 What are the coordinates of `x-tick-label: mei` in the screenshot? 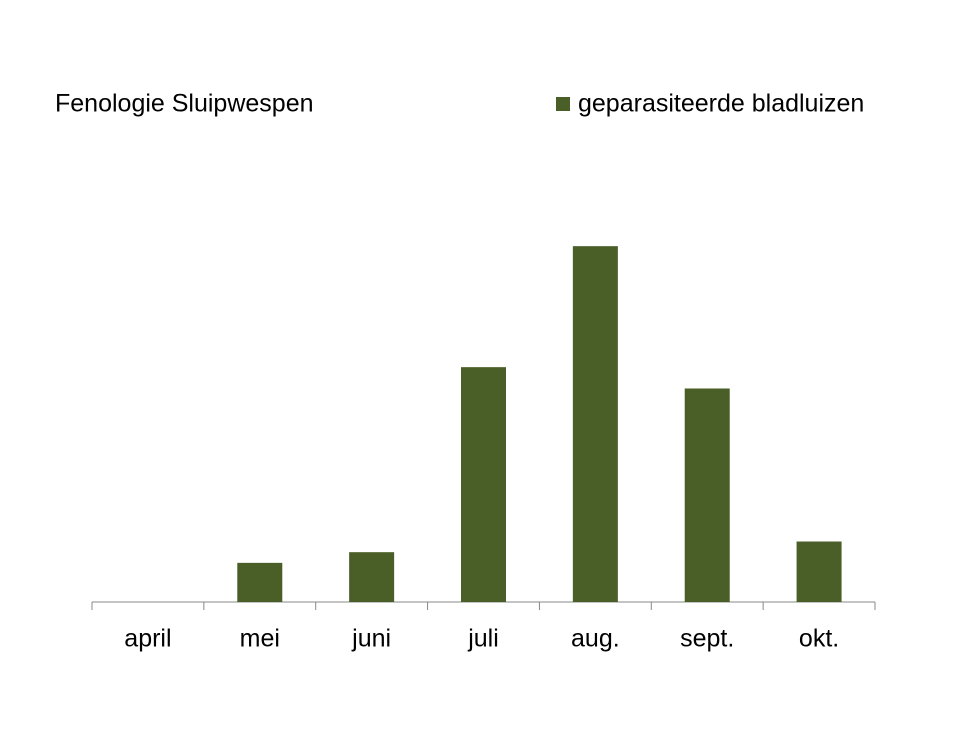 It's located at (260, 639).